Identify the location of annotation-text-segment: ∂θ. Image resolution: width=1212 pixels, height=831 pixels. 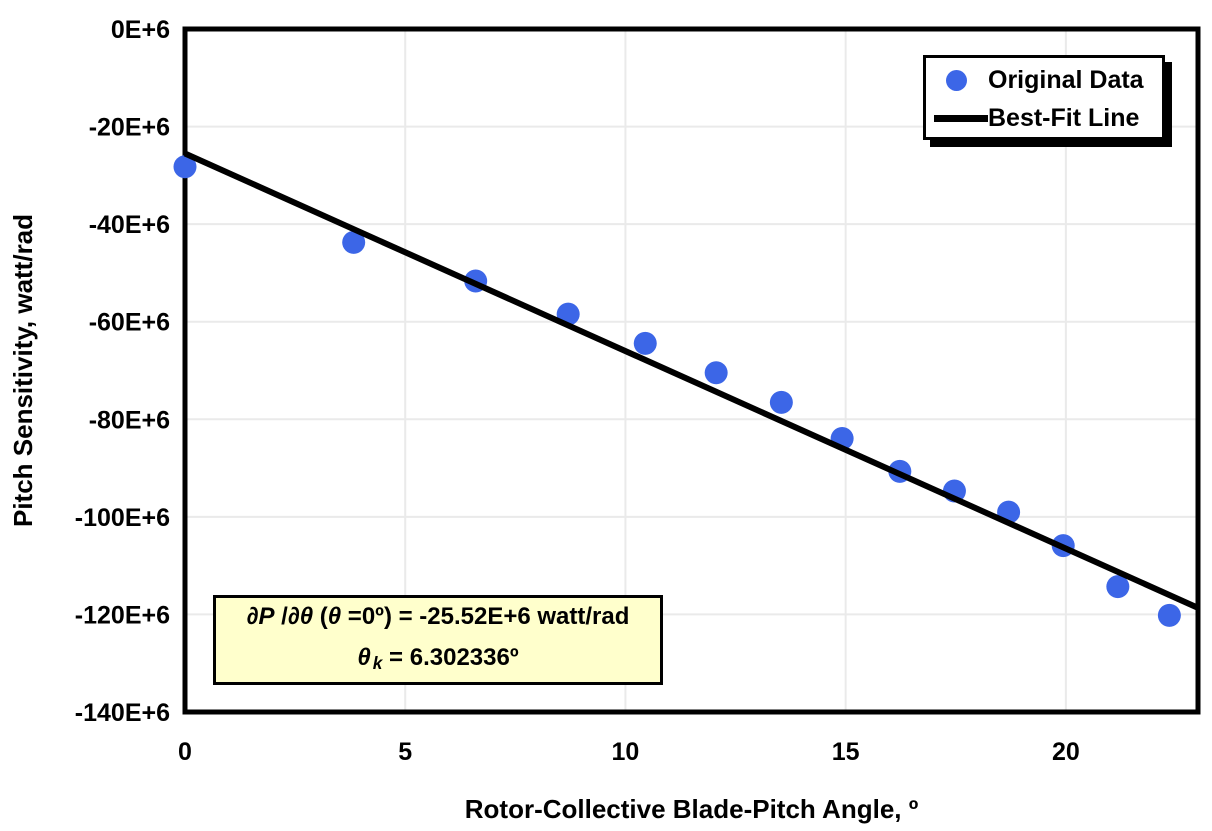
(300, 616).